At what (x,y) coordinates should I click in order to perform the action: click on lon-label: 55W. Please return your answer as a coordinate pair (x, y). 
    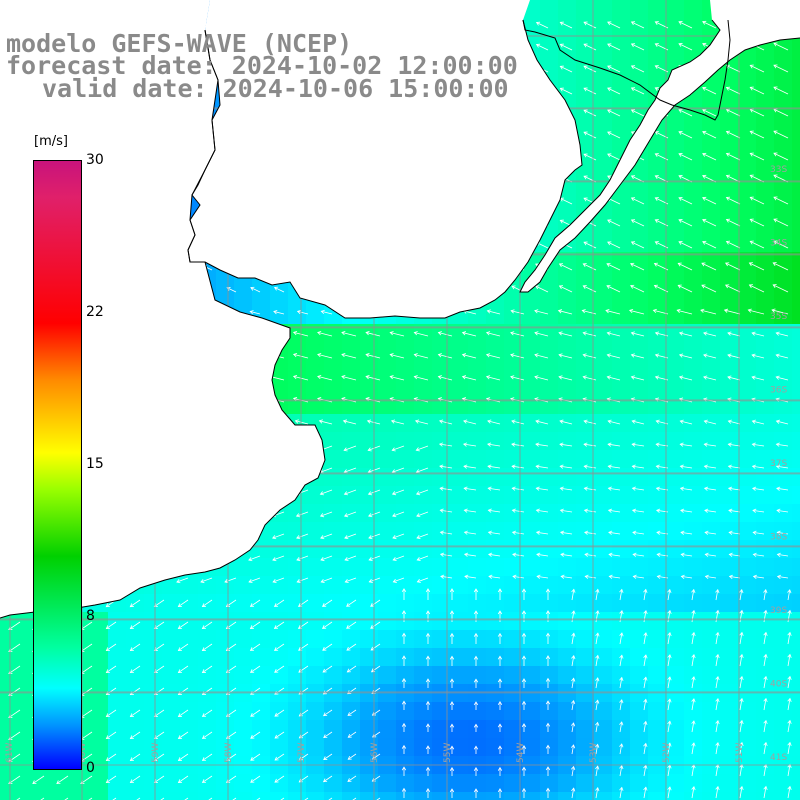
    Looking at the image, I should click on (448, 753).